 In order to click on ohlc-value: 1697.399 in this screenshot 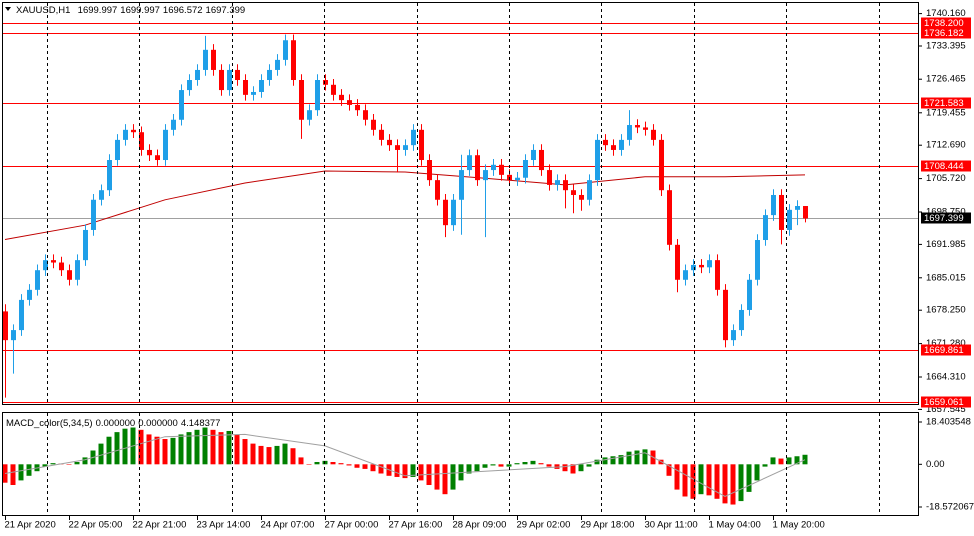, I will do `click(226, 10)`.